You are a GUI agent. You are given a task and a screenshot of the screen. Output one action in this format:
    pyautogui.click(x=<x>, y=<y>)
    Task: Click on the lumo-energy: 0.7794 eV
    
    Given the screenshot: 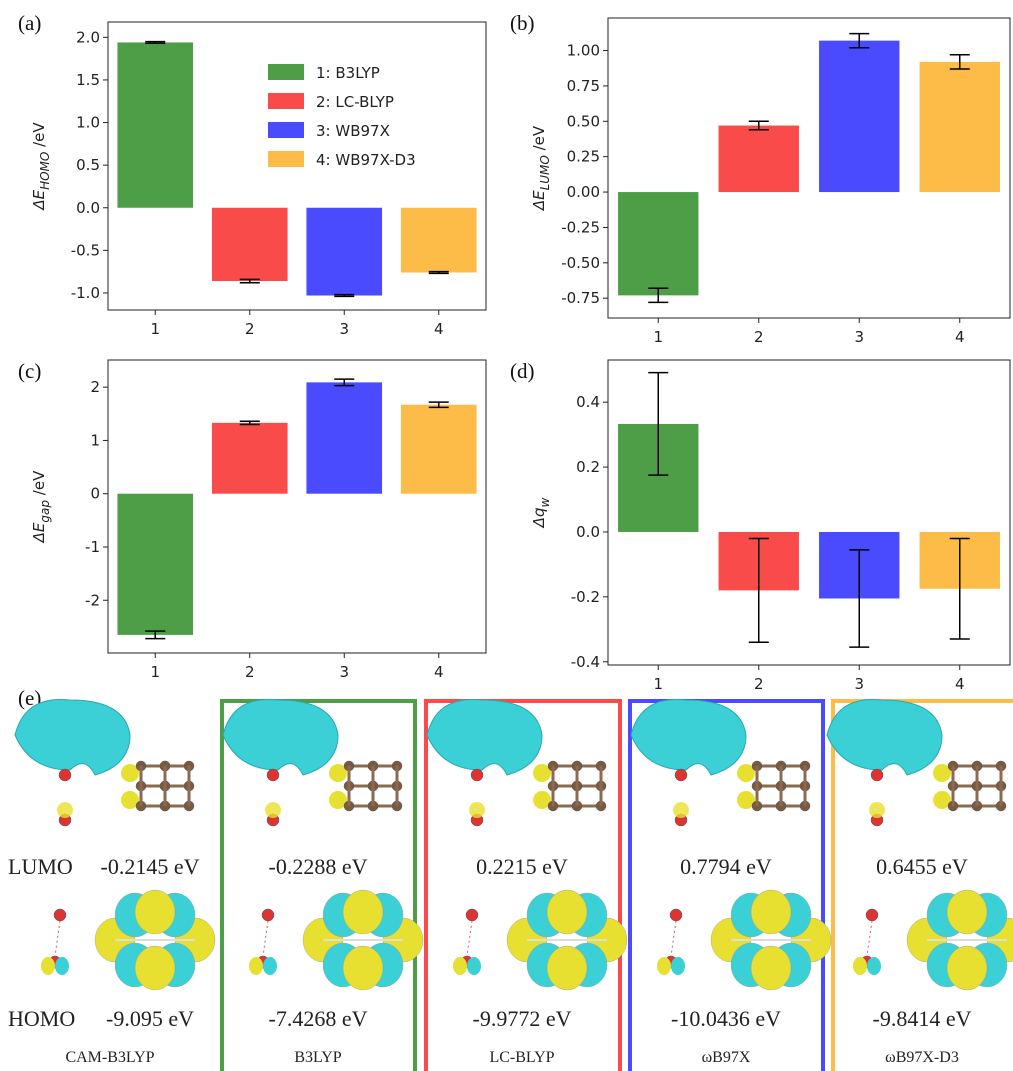 What is the action you would take?
    pyautogui.click(x=726, y=866)
    